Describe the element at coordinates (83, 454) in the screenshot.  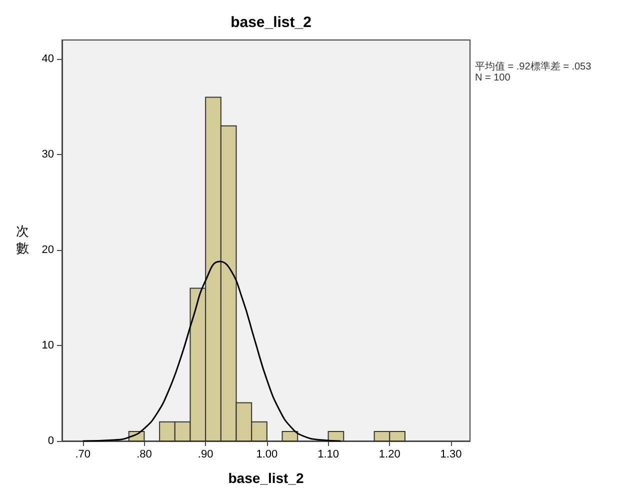
I see `x-tick-label: .70` at that location.